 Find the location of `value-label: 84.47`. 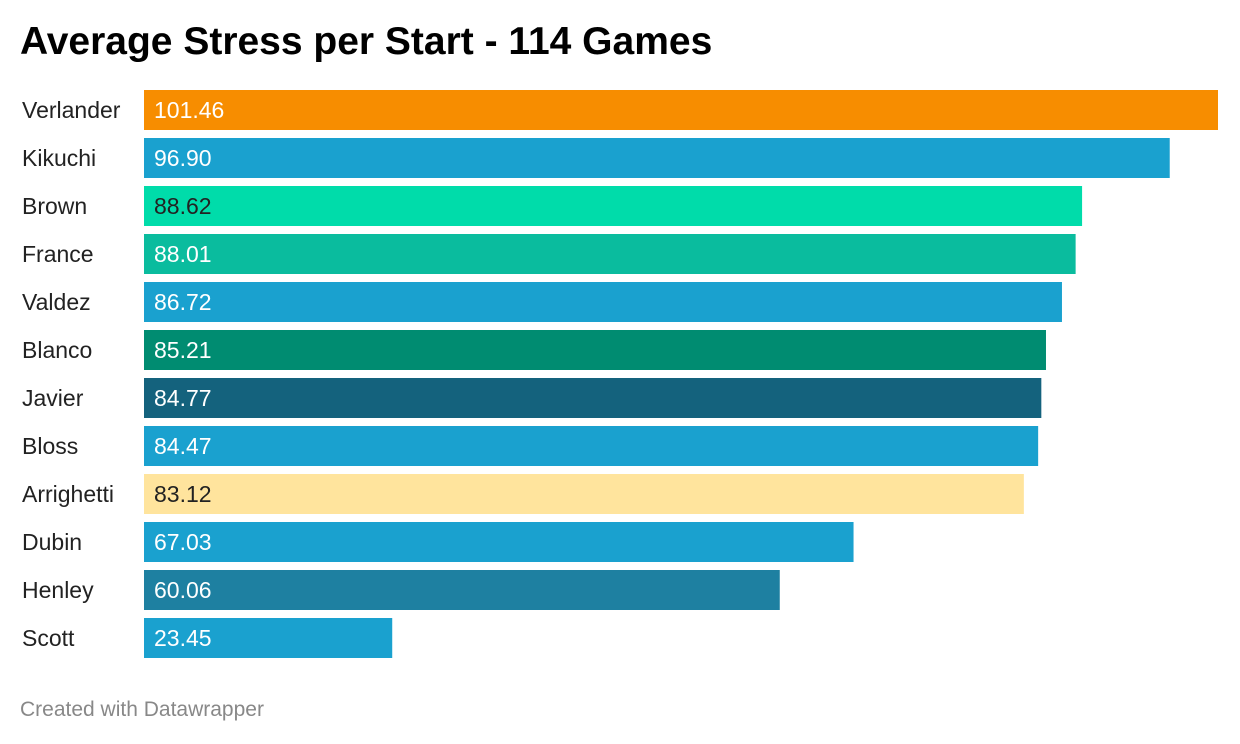

value-label: 84.47 is located at coordinates (183, 446).